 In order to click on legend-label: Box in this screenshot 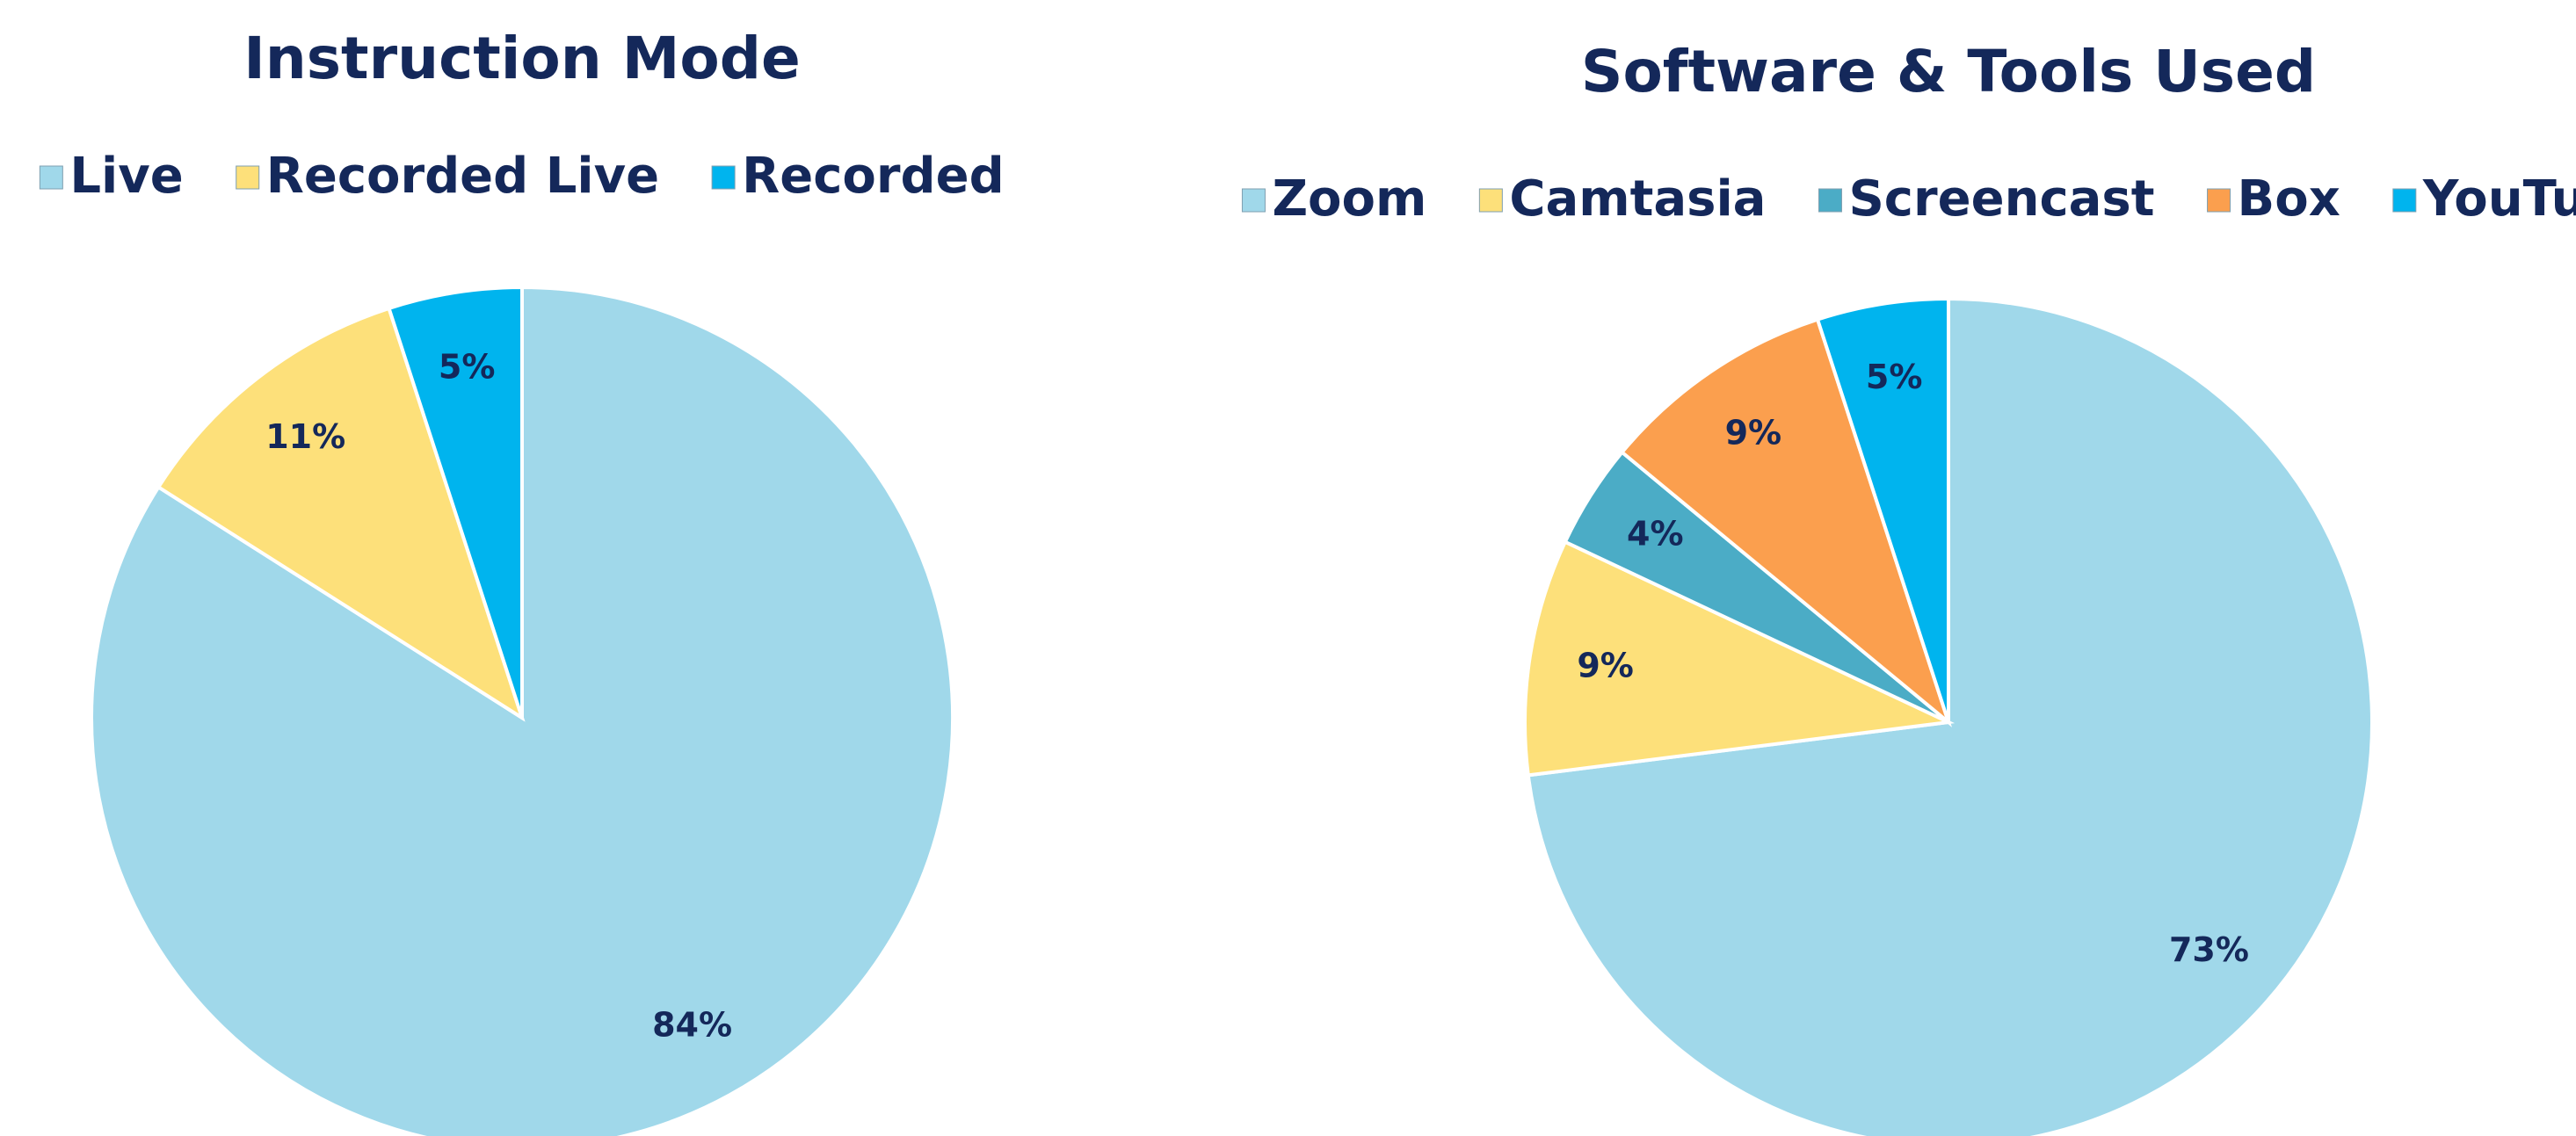, I will do `click(2289, 199)`.